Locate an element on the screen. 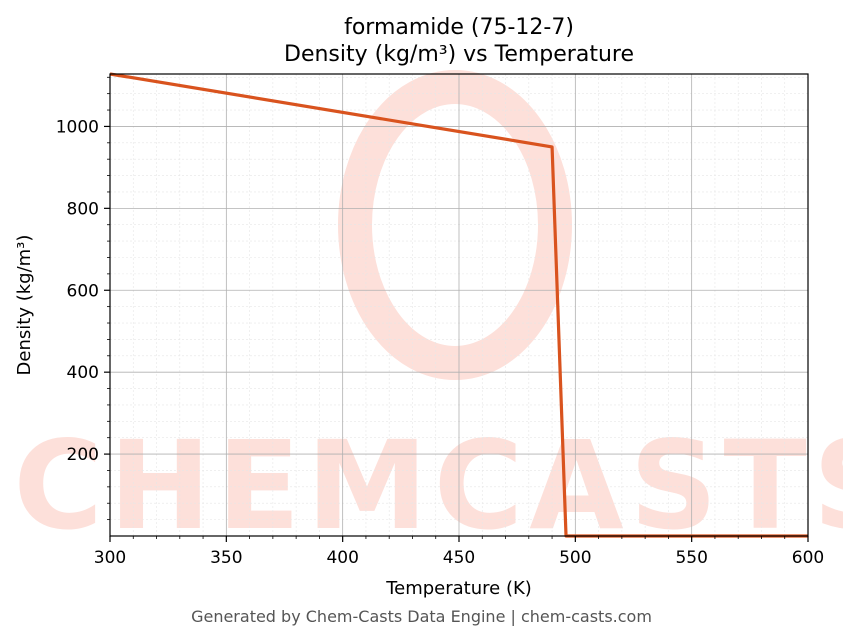 The height and width of the screenshot is (644, 843). x-tick-label: 400 is located at coordinates (342, 558).